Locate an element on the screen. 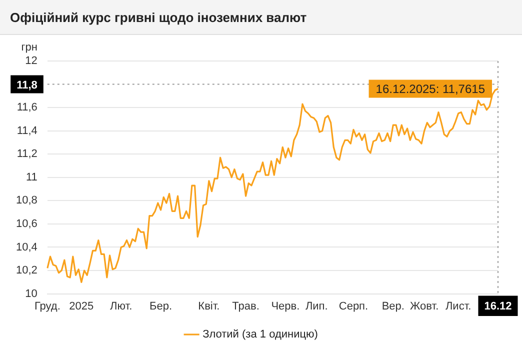 This screenshot has width=522, height=350. y-tick-label: 10,6 is located at coordinates (27, 224).